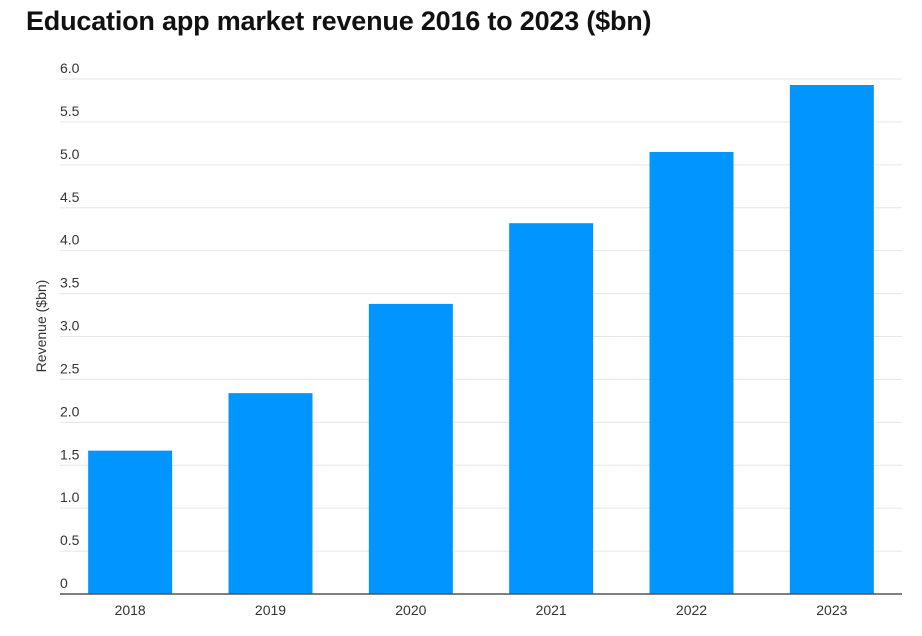  Describe the element at coordinates (831, 339) in the screenshot. I see `bar-2023` at that location.